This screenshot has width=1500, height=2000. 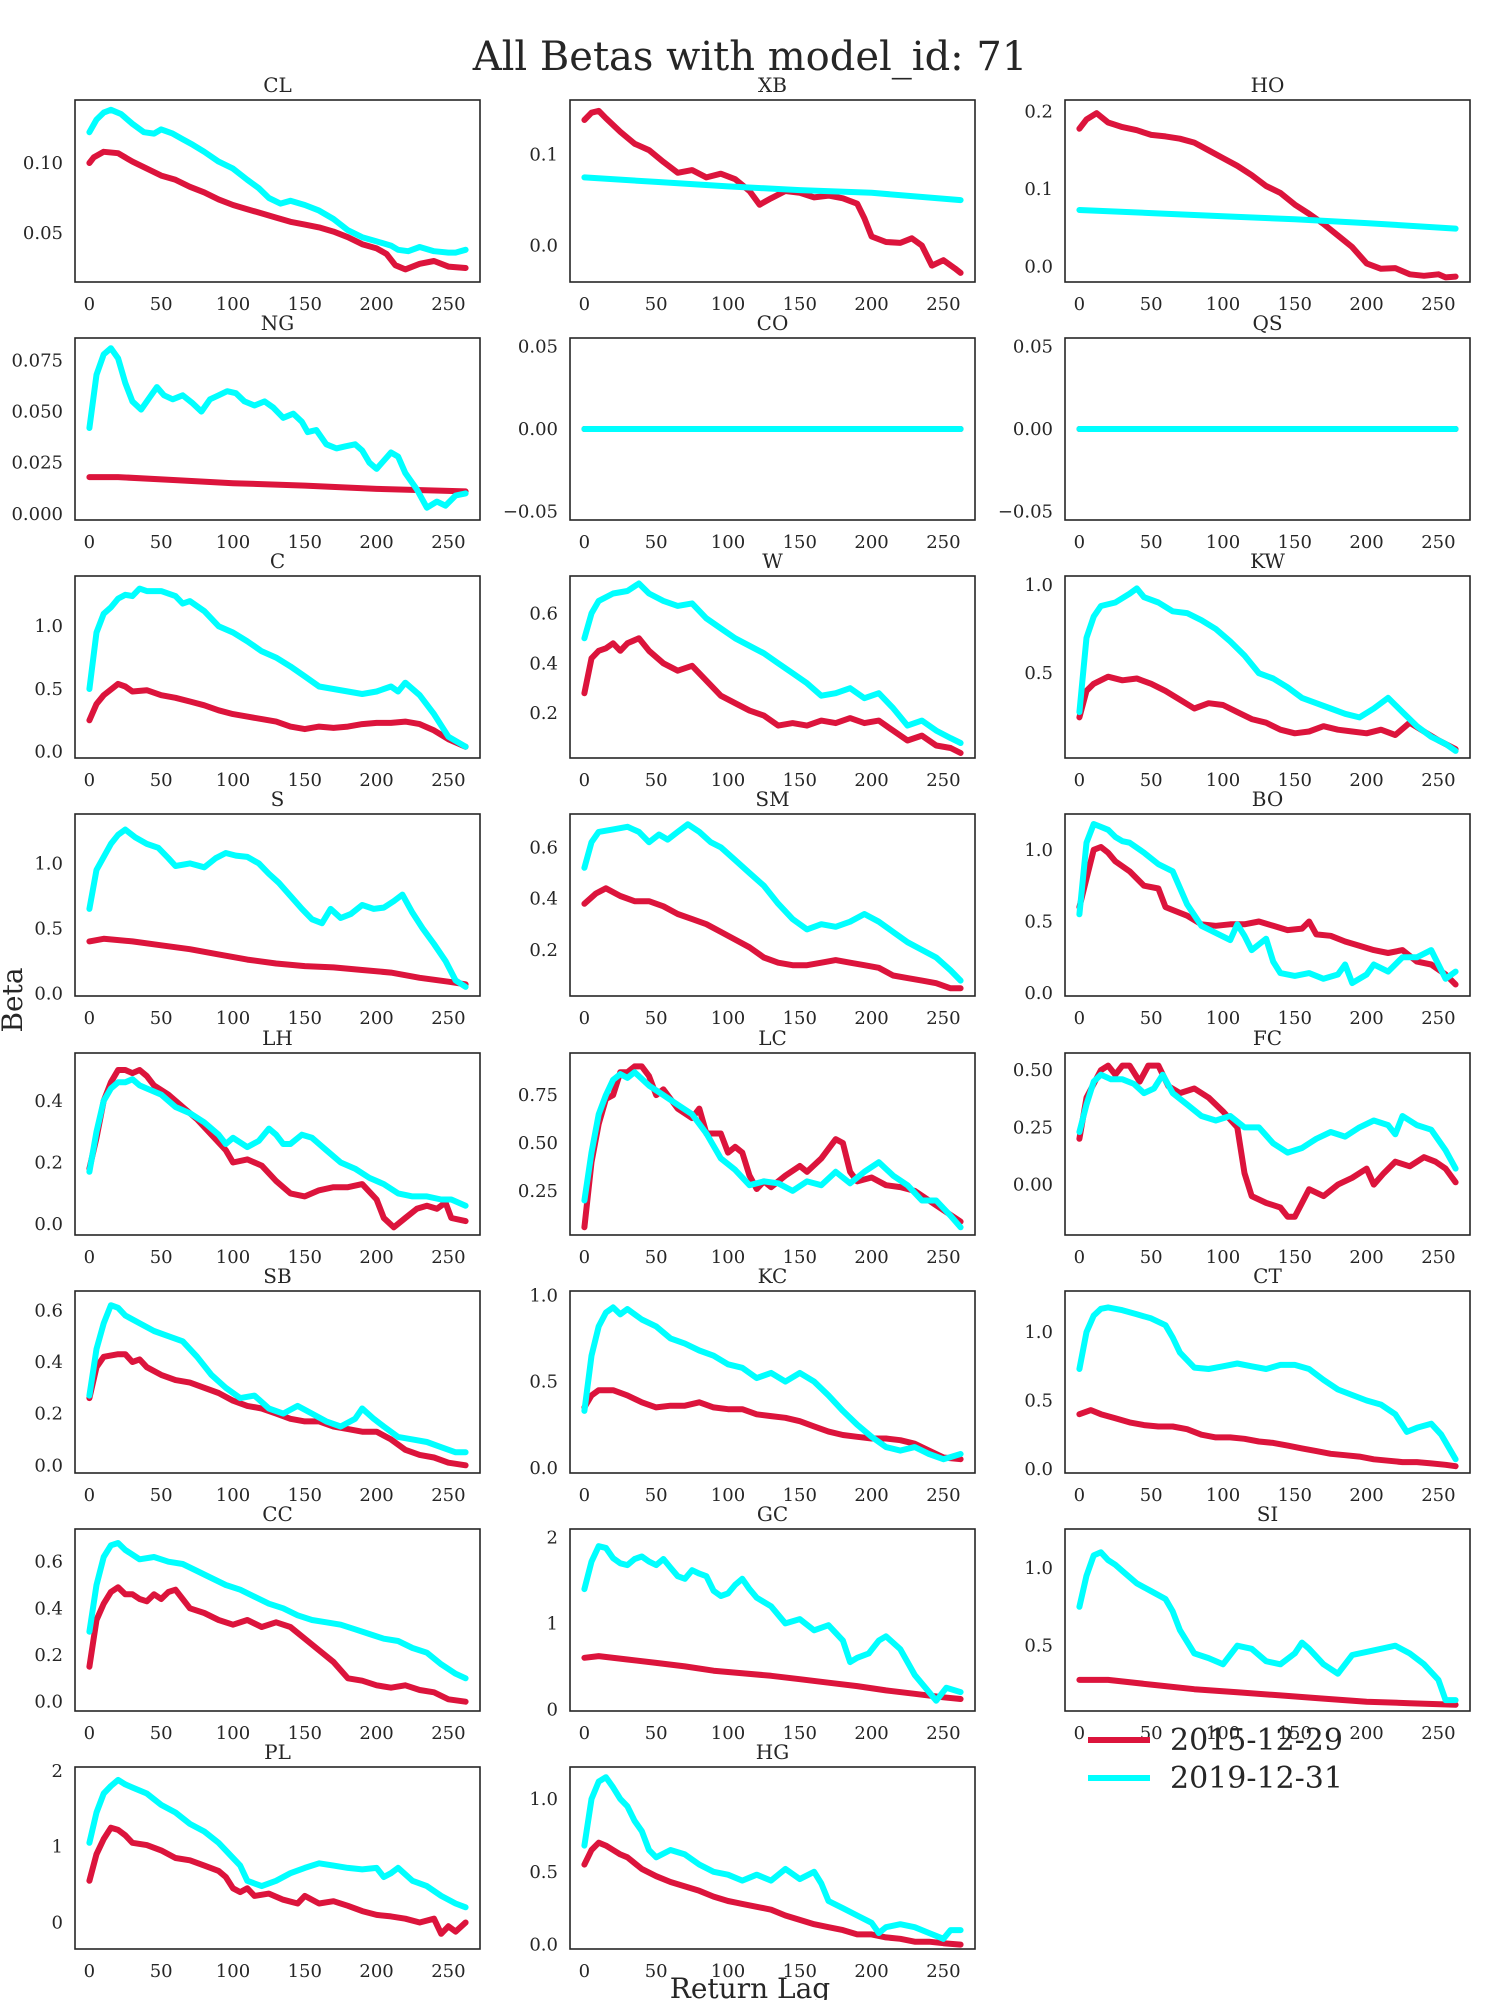 What do you see at coordinates (257, 908) in the screenshot?
I see `subplot-s: S 0 50 100 150 200 250 0.0 0.5 1.0` at bounding box center [257, 908].